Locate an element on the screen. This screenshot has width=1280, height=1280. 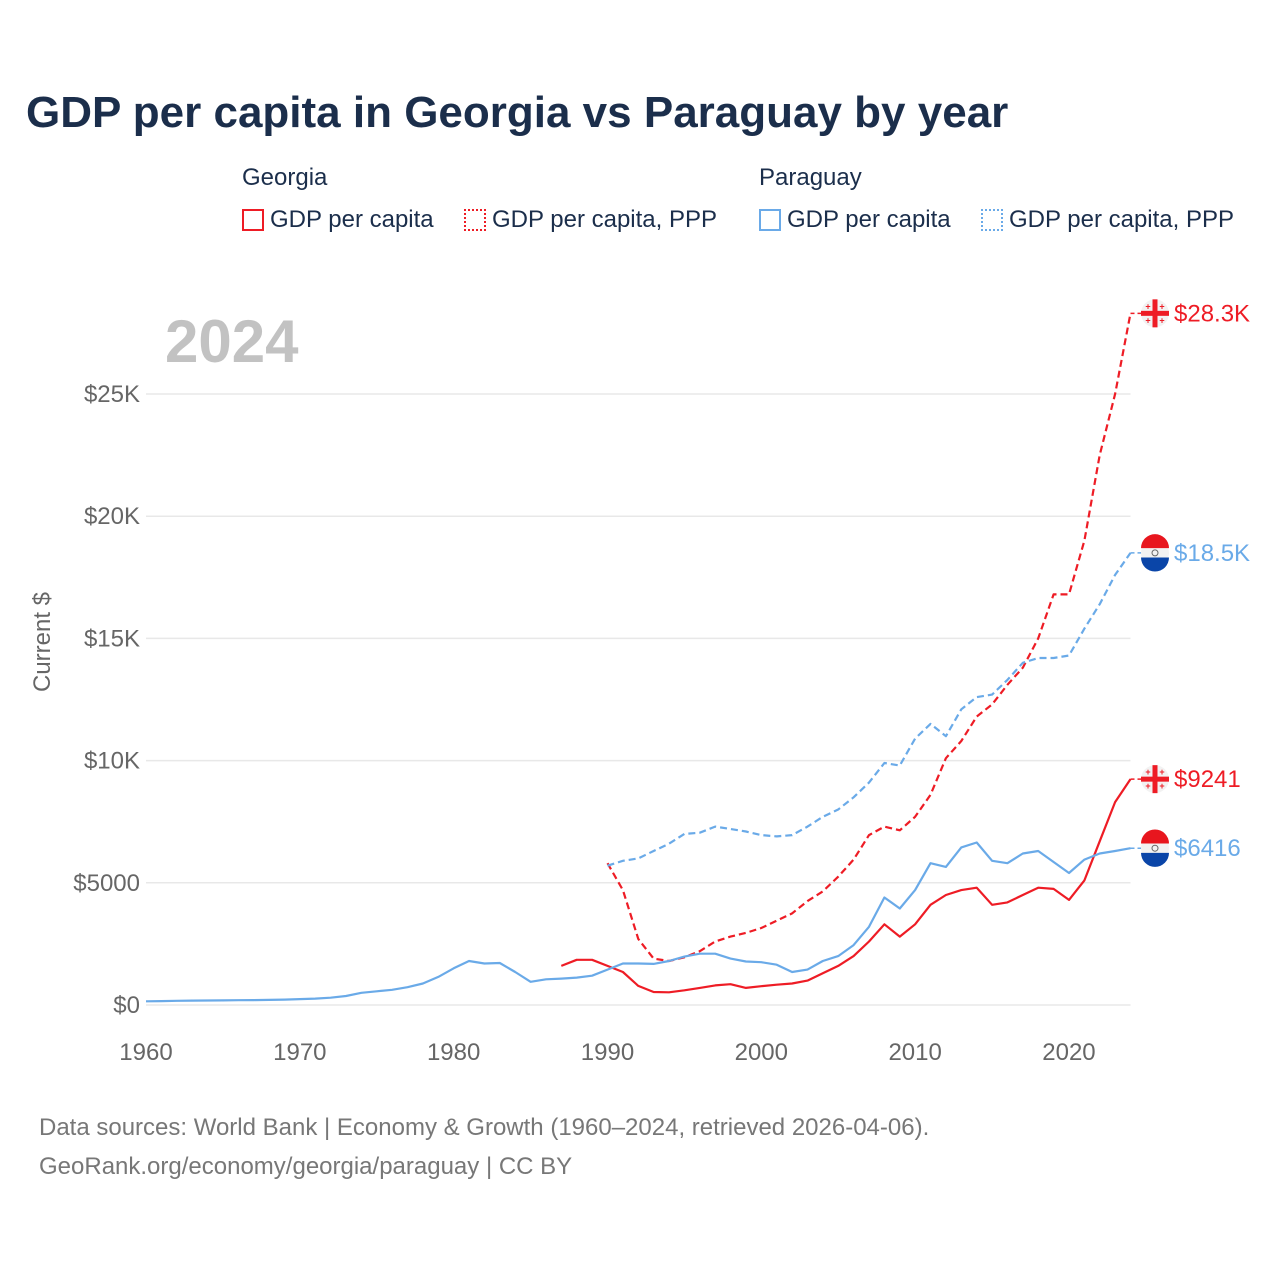
y-tick-label: $10K is located at coordinates (112, 761).